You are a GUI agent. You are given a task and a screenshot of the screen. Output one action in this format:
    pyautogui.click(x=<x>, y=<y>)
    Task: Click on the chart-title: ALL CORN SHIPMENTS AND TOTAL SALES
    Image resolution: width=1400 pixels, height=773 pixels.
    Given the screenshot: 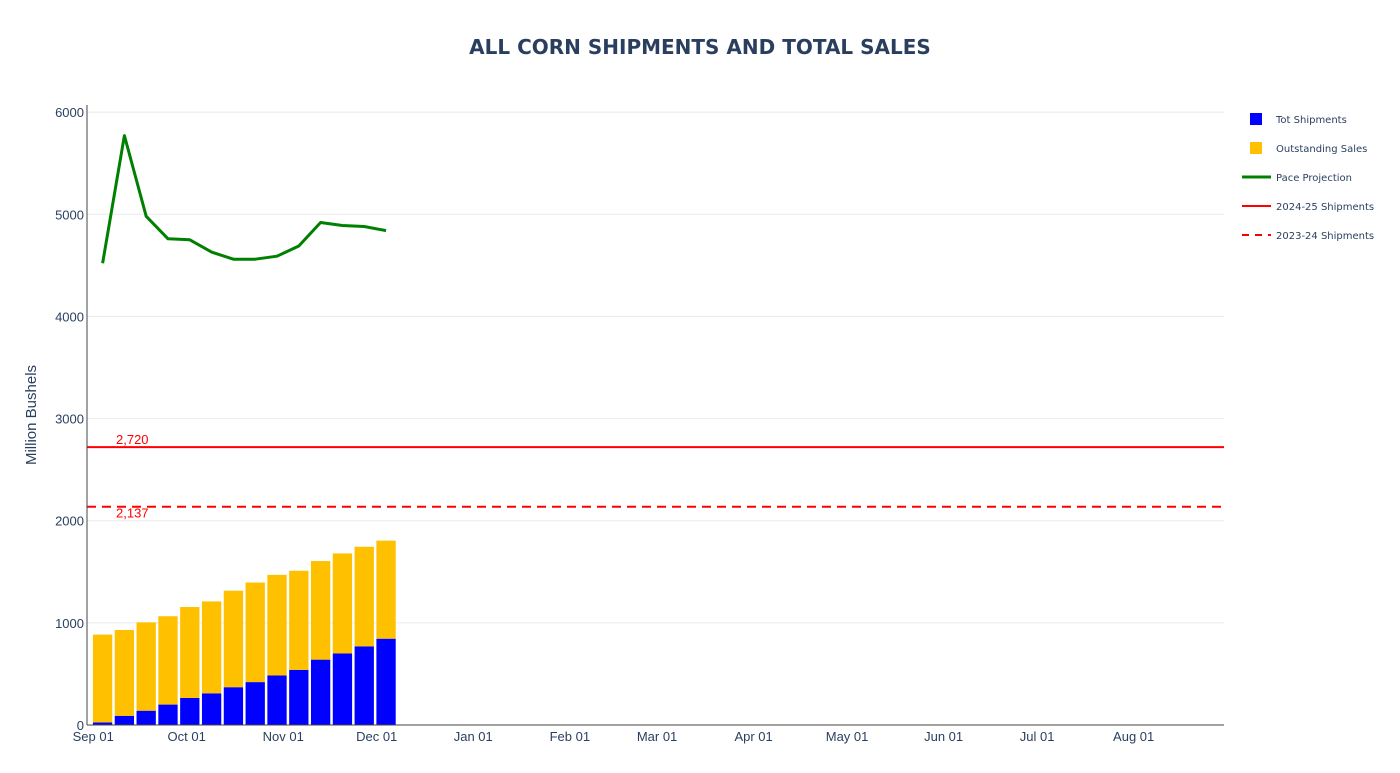 What is the action you would take?
    pyautogui.click(x=700, y=47)
    